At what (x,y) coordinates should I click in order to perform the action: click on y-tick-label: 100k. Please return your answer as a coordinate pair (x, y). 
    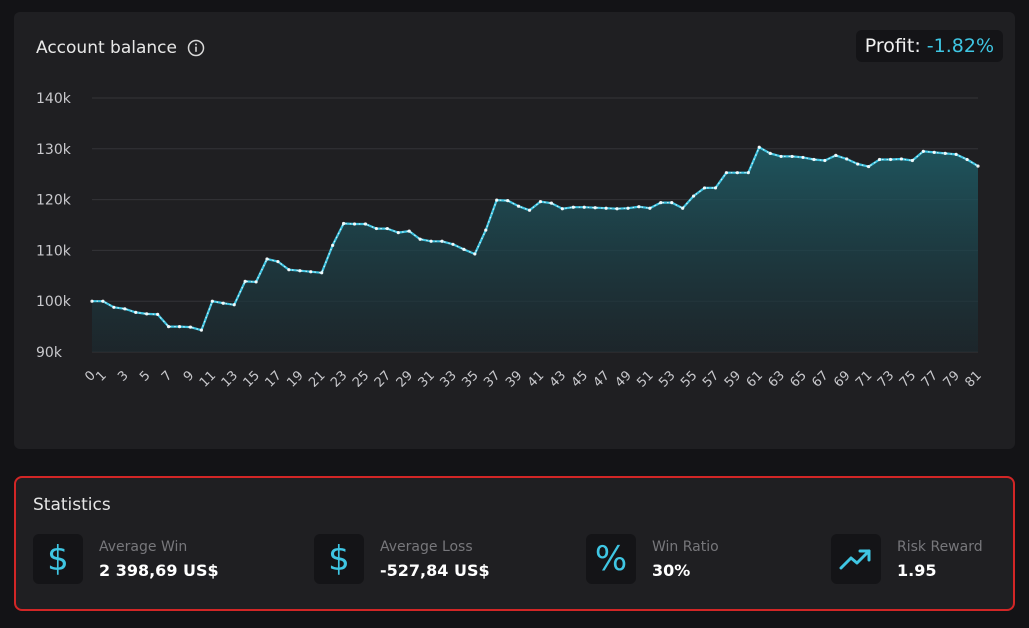
    Looking at the image, I should click on (54, 302).